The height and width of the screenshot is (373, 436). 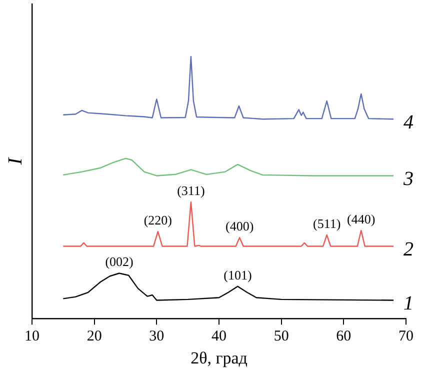 What do you see at coordinates (191, 190) in the screenshot?
I see `annotation: (311)` at bounding box center [191, 190].